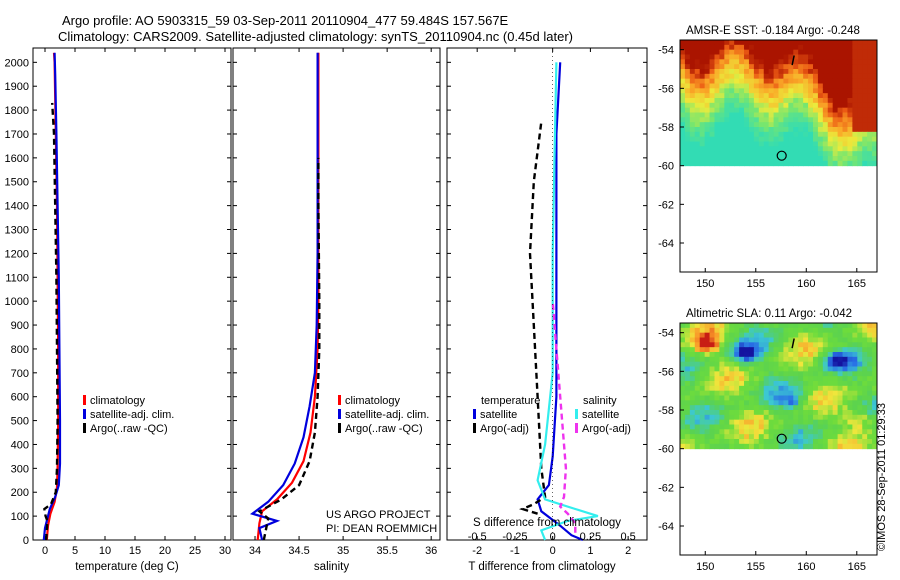 This screenshot has height=580, width=900. Describe the element at coordinates (666, 51) in the screenshot. I see `sst_map-ytick-label: -54` at that location.